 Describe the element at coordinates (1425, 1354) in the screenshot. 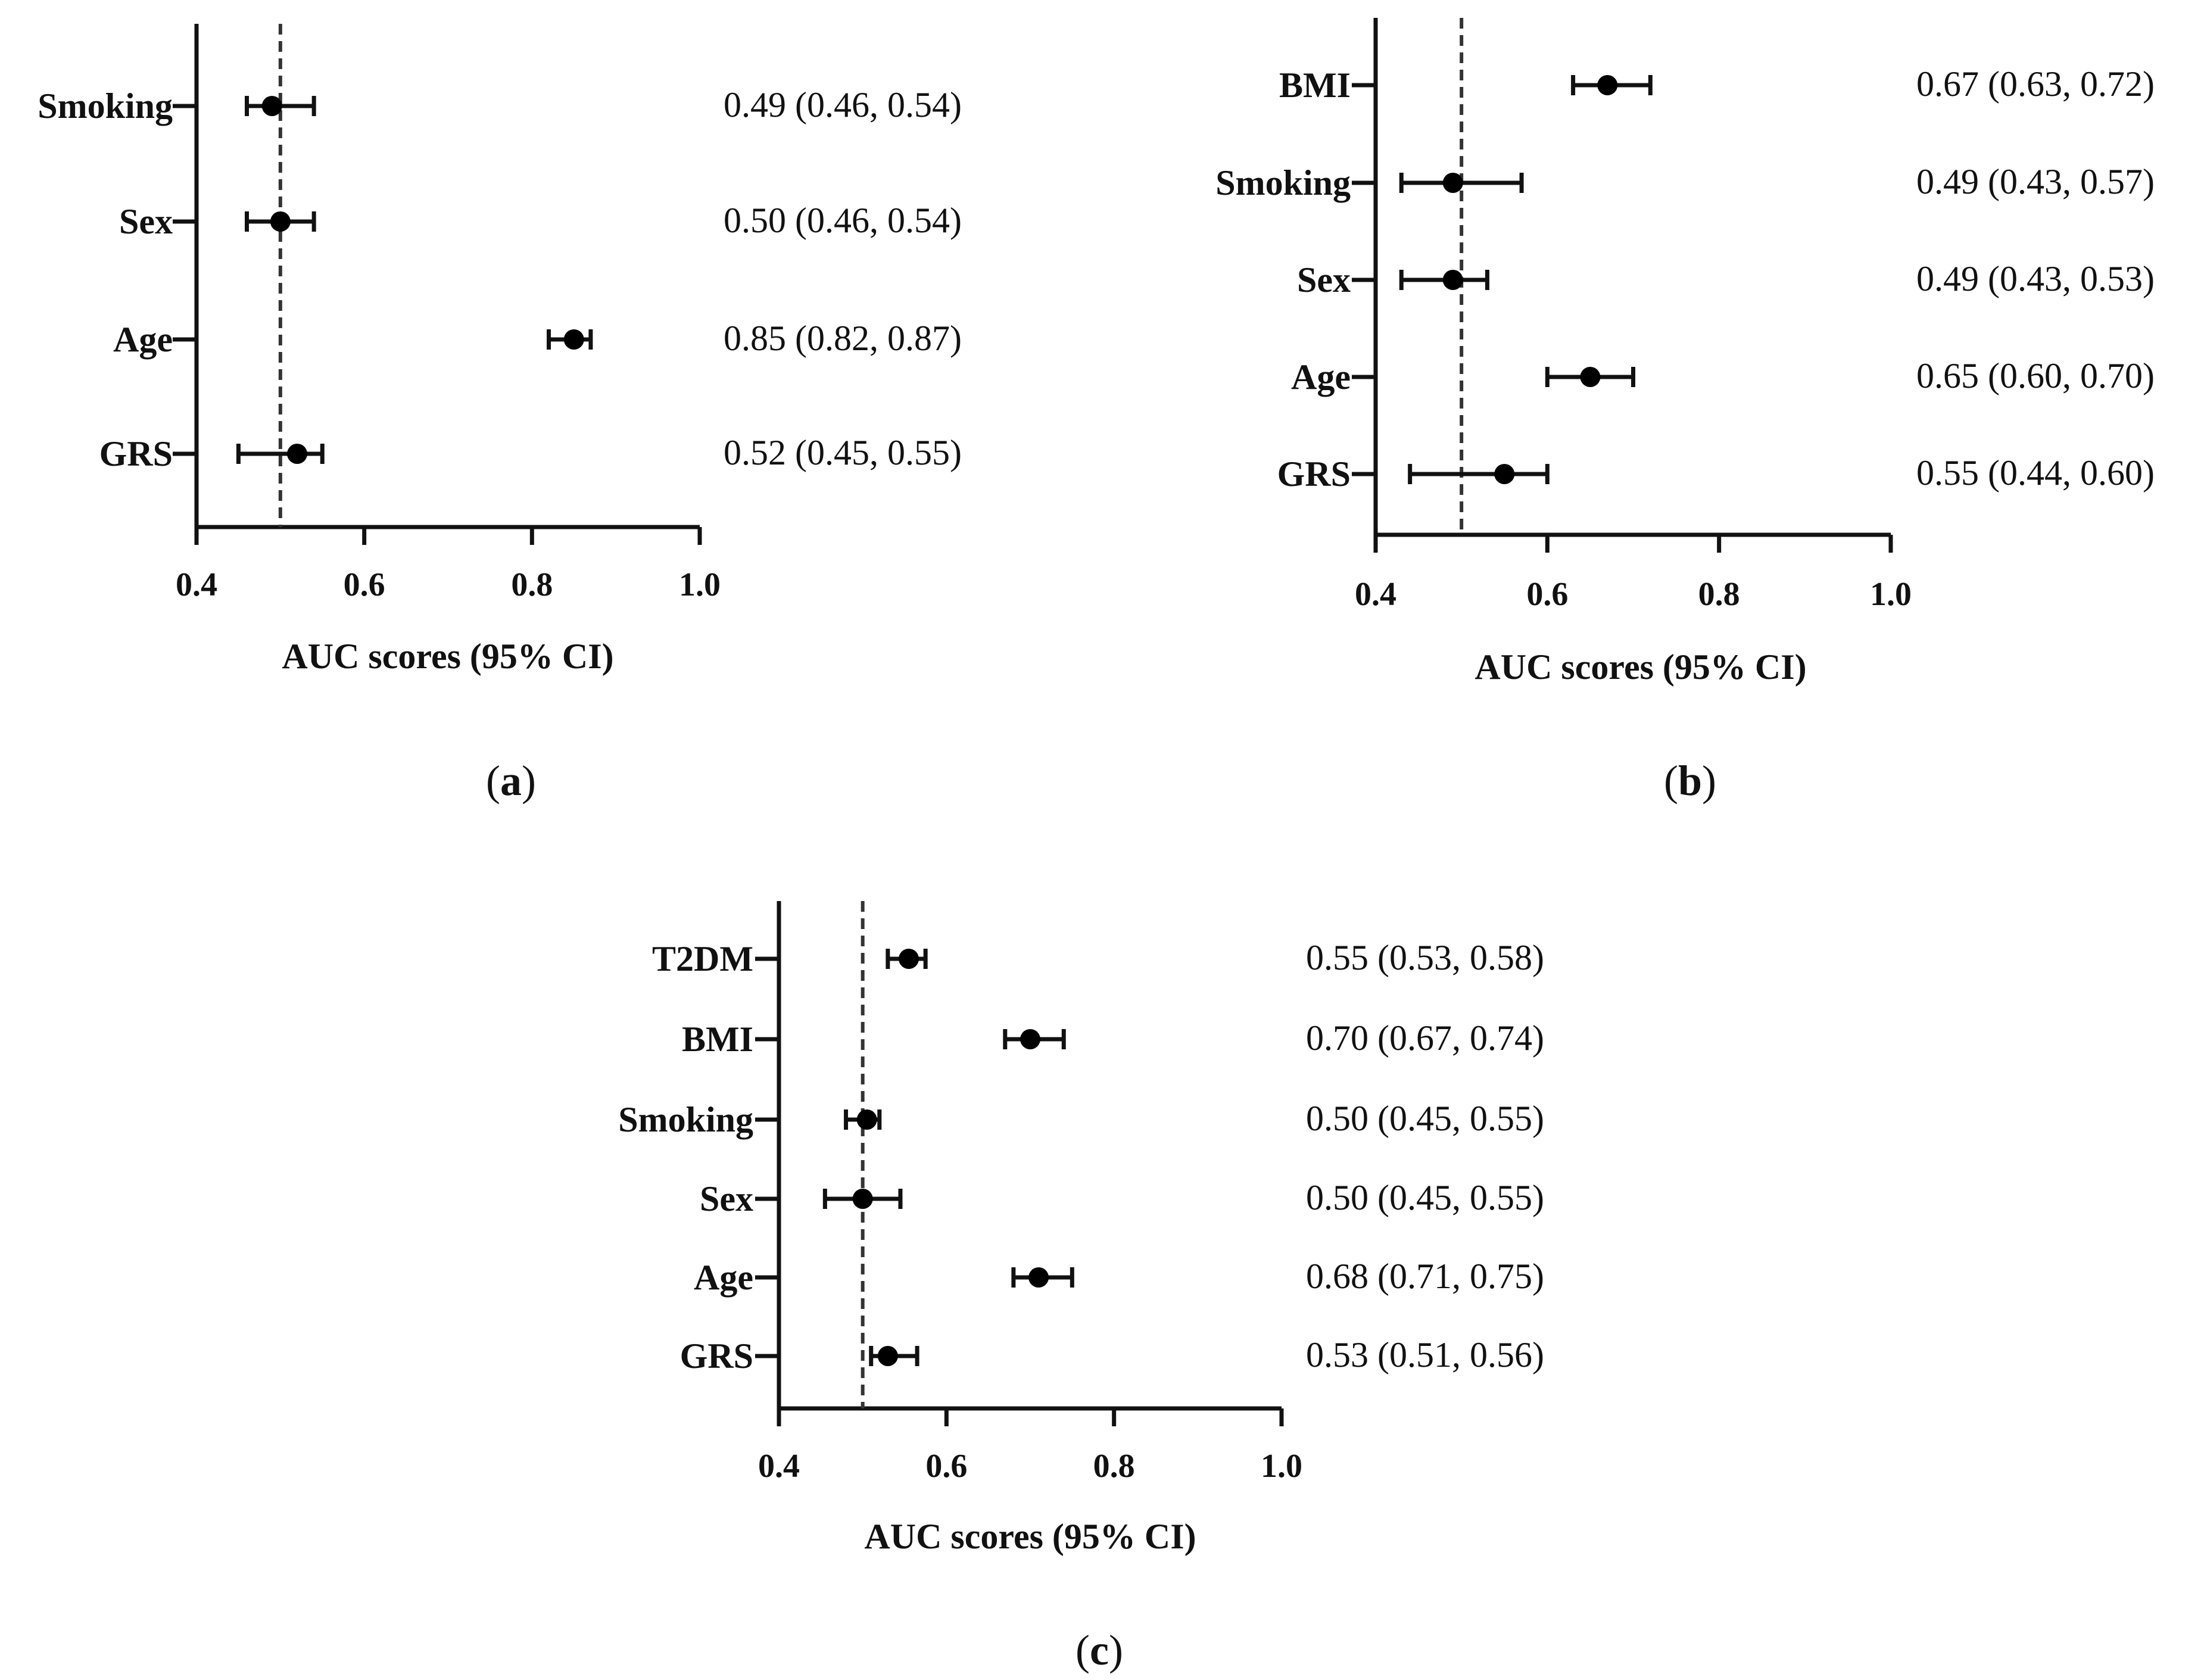

I see `auc-value-text: 0.53 (0.51, 0.56)` at that location.